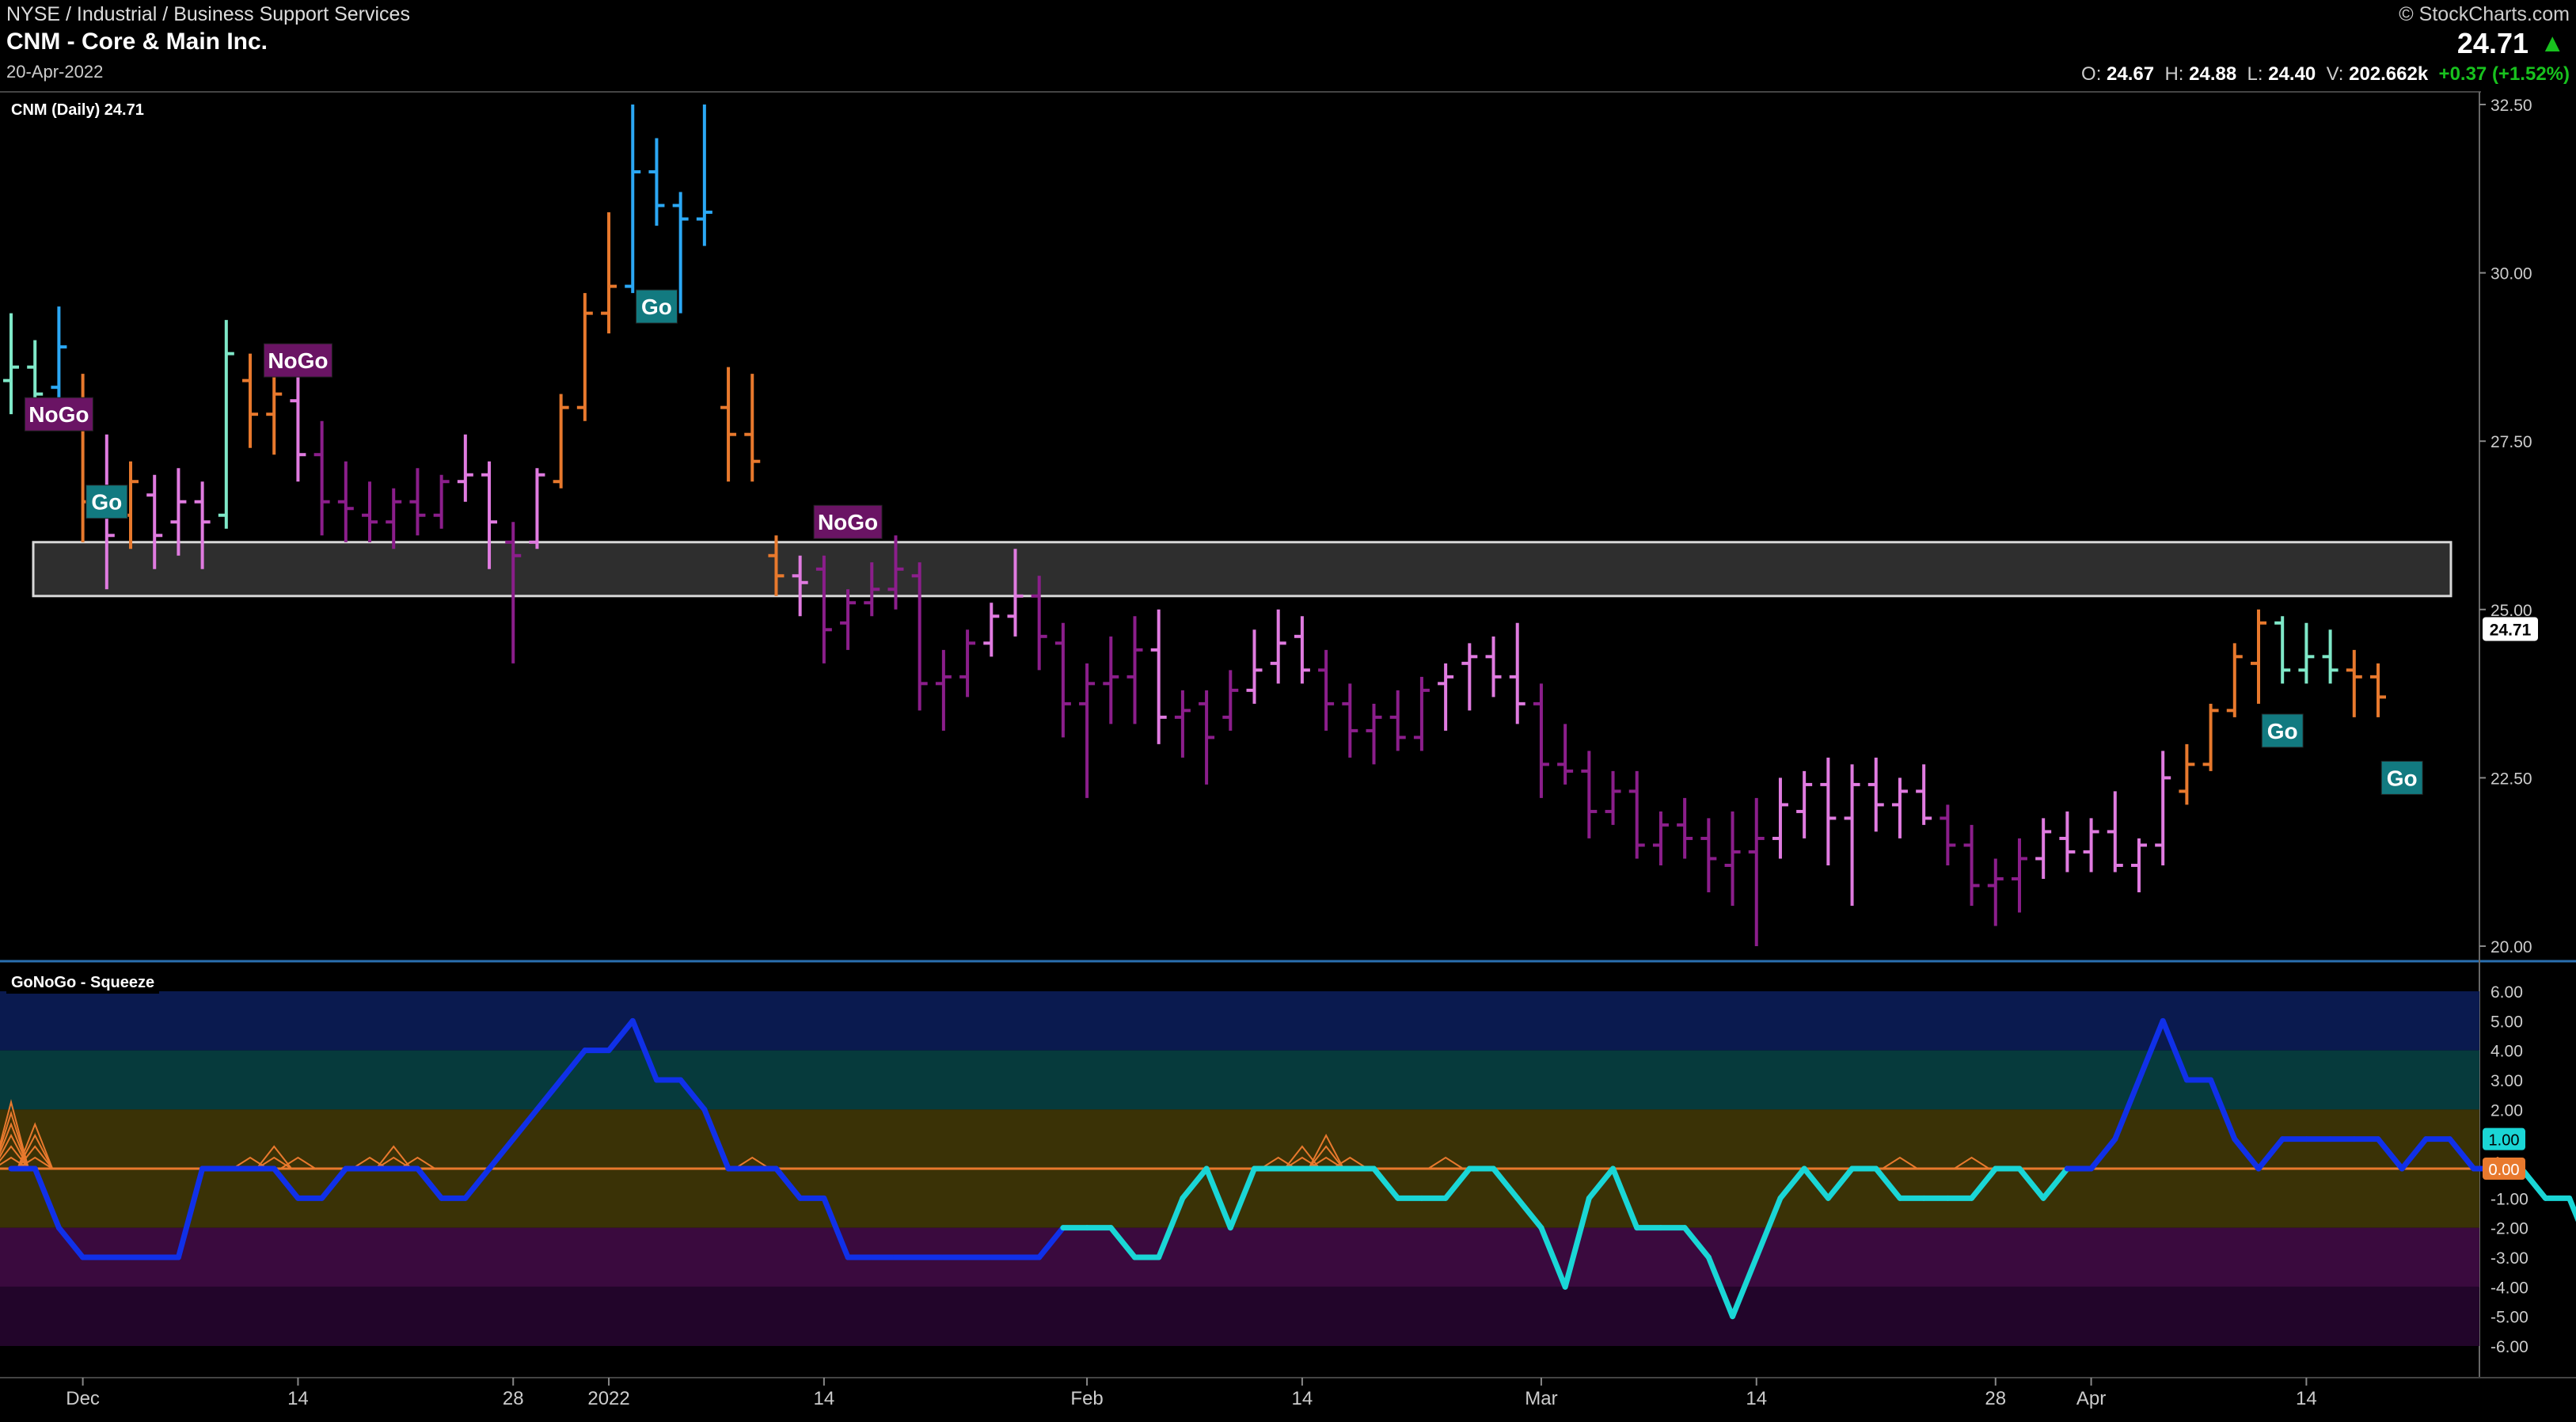 This screenshot has height=1422, width=2576. I want to click on price-y-tick-label: 30.00, so click(2511, 274).